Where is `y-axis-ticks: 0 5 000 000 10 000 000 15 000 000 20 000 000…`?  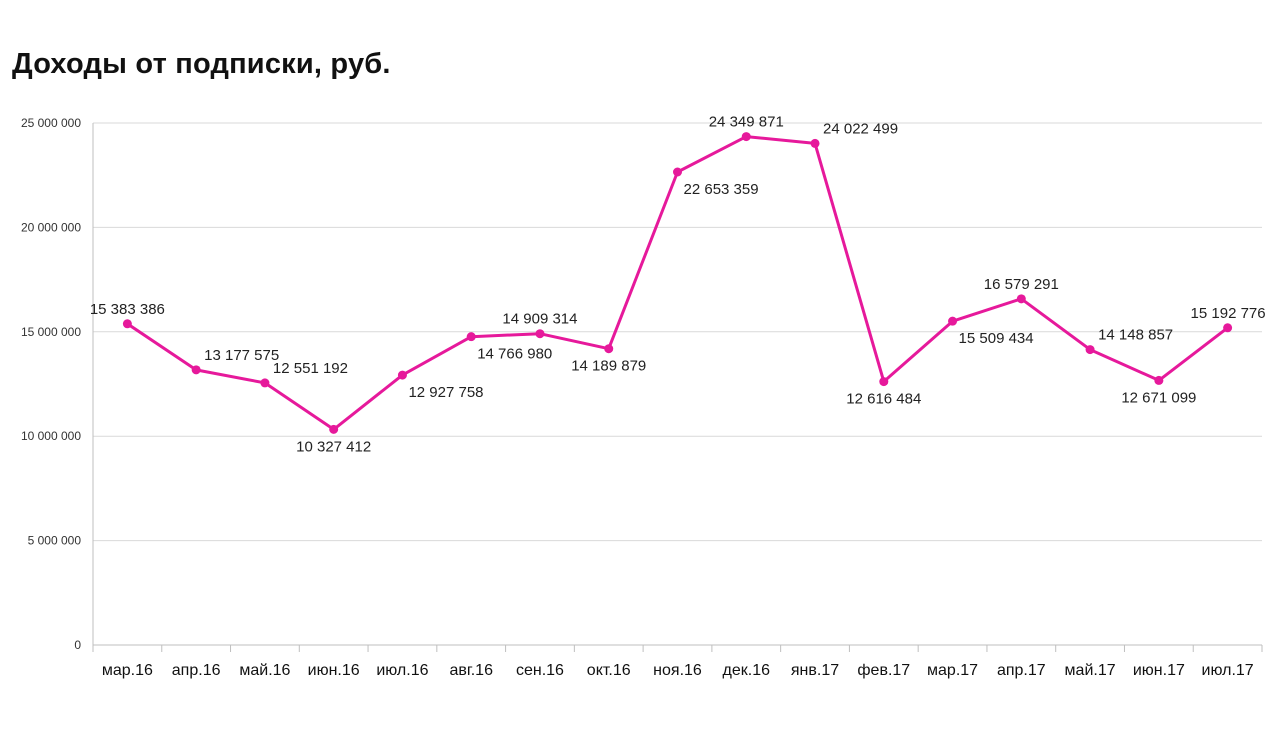
y-axis-ticks: 0 5 000 000 10 000 000 15 000 000 20 000 000… is located at coordinates (51, 384).